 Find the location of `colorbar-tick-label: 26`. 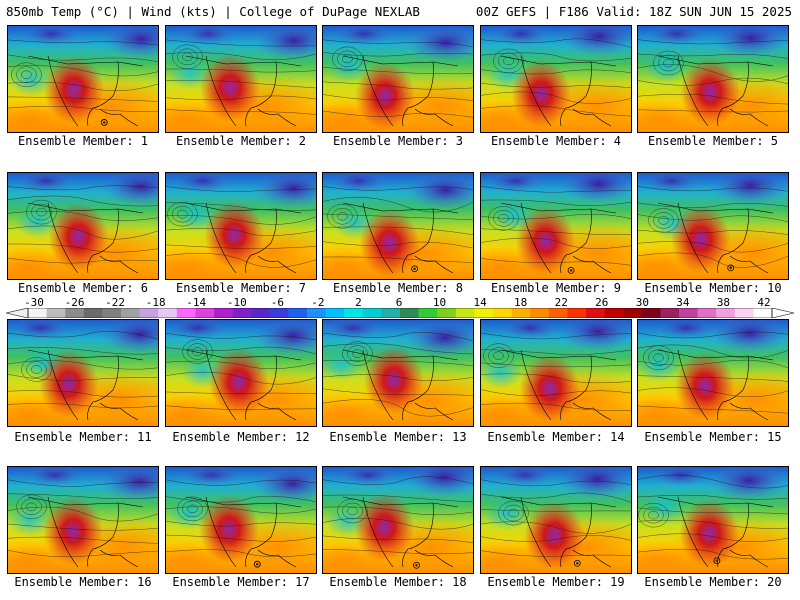

colorbar-tick-label: 26 is located at coordinates (602, 302).